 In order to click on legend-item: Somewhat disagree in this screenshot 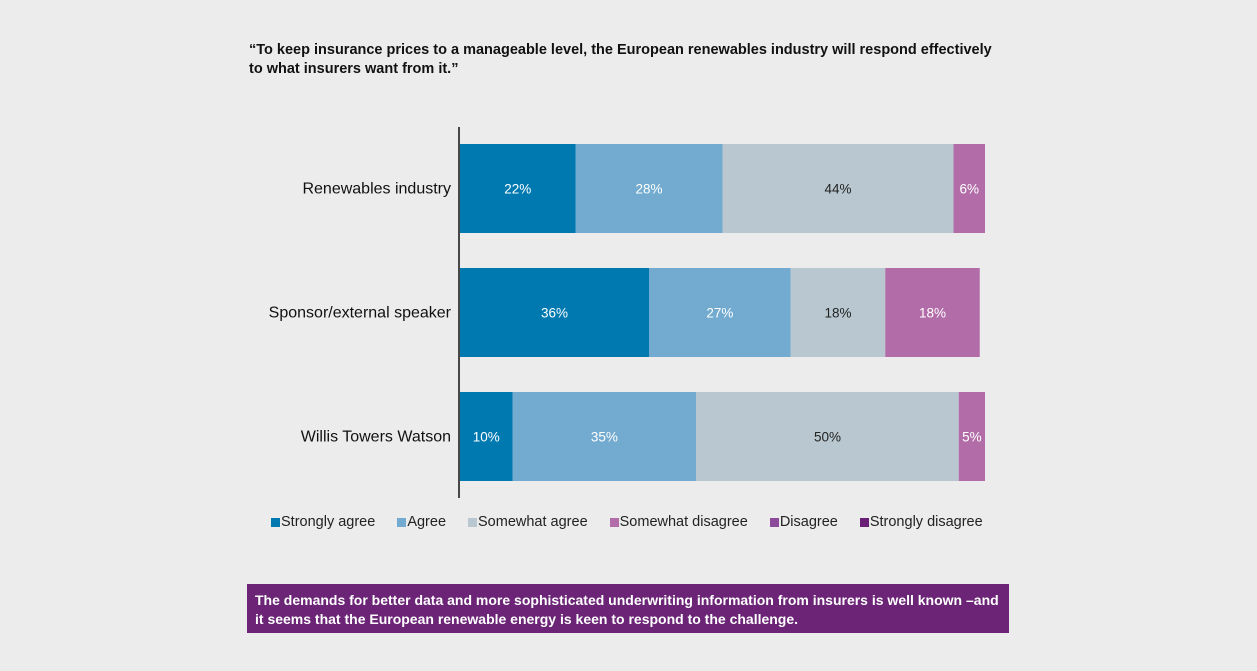, I will do `click(678, 522)`.